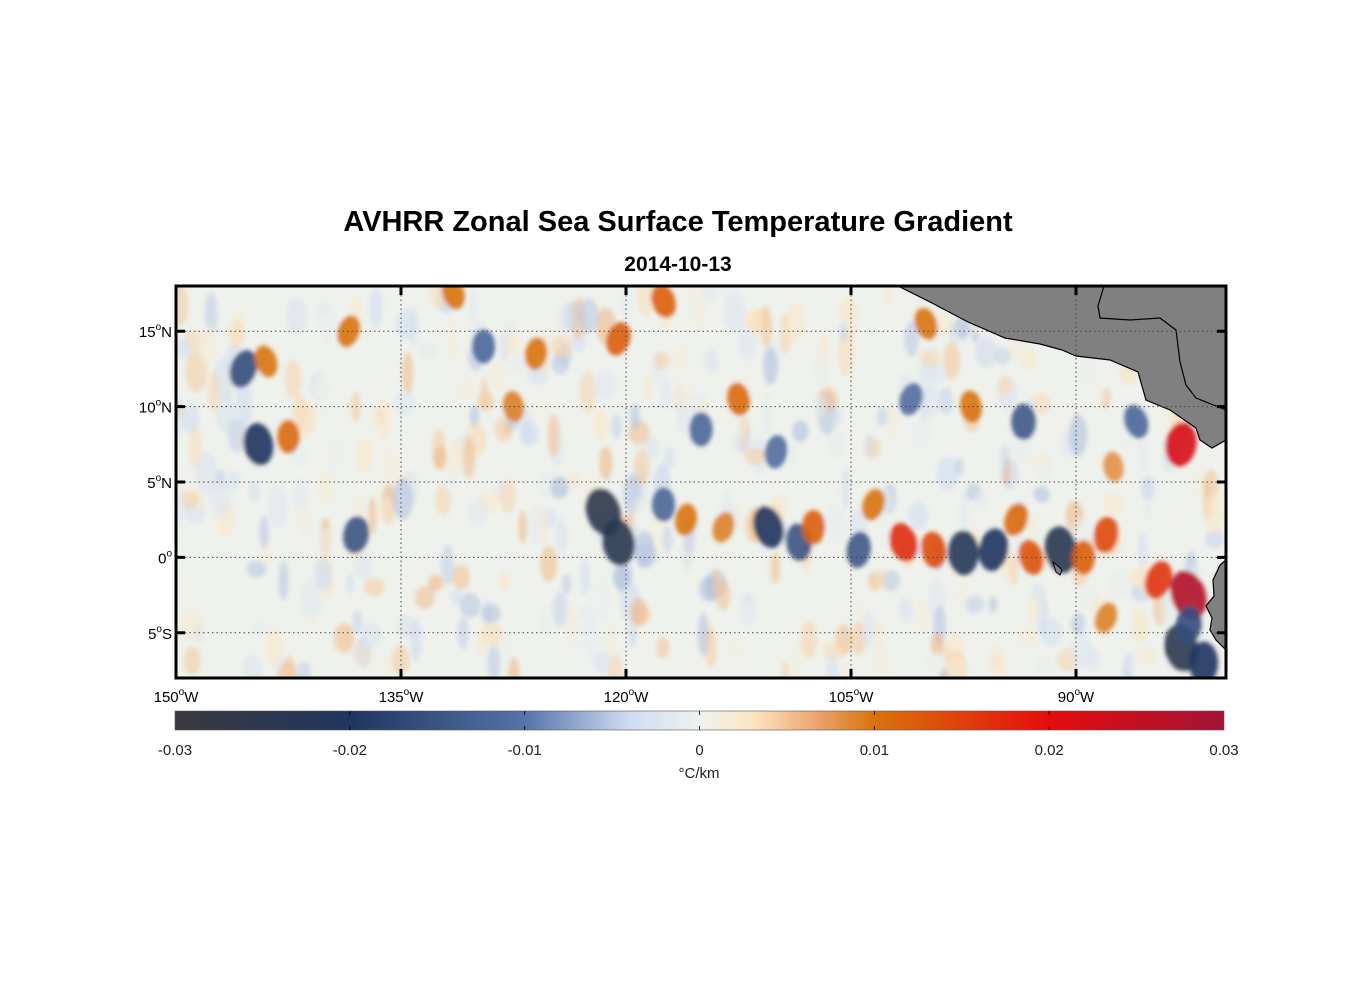  I want to click on land-layer, so click(1061, 468).